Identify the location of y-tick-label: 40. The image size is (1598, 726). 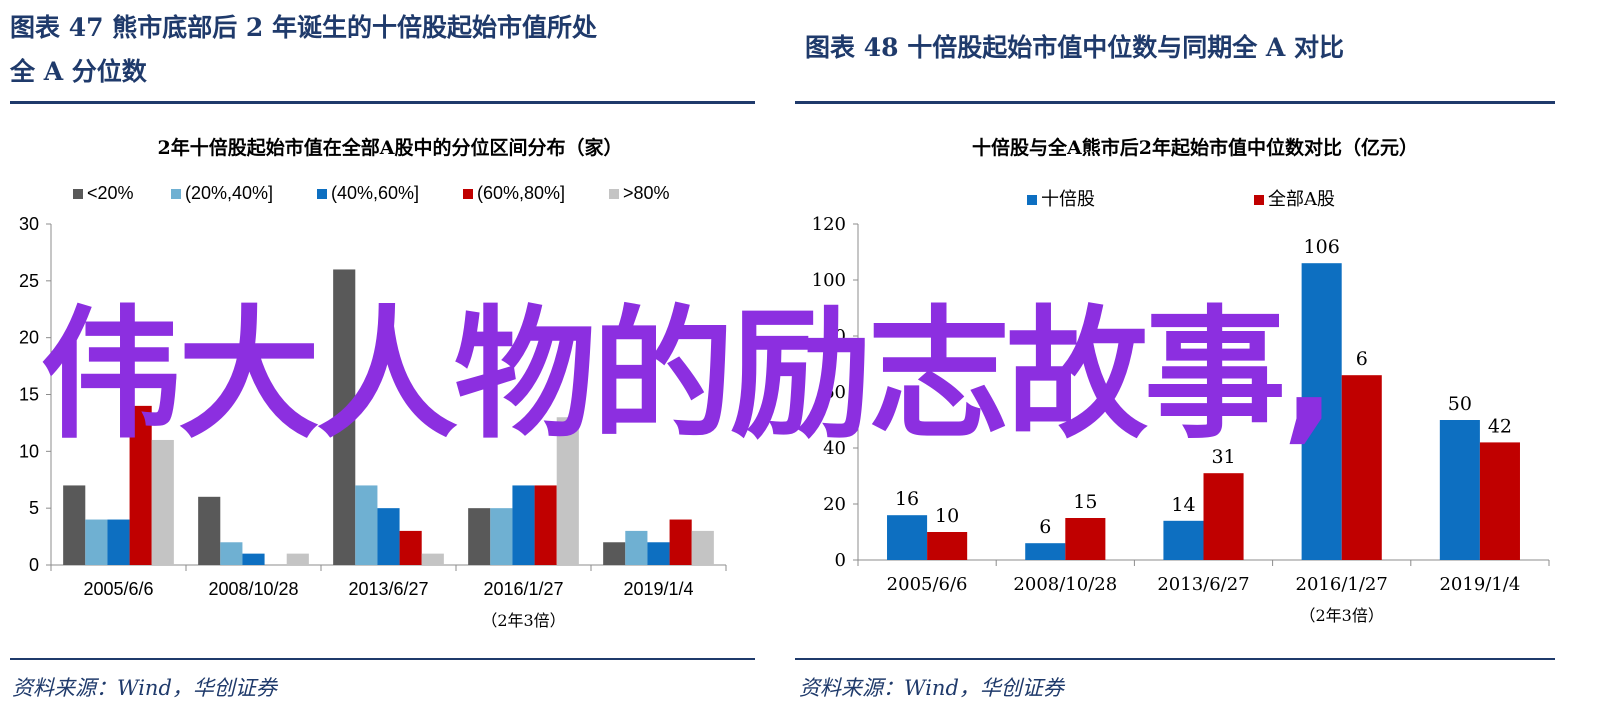
(834, 448).